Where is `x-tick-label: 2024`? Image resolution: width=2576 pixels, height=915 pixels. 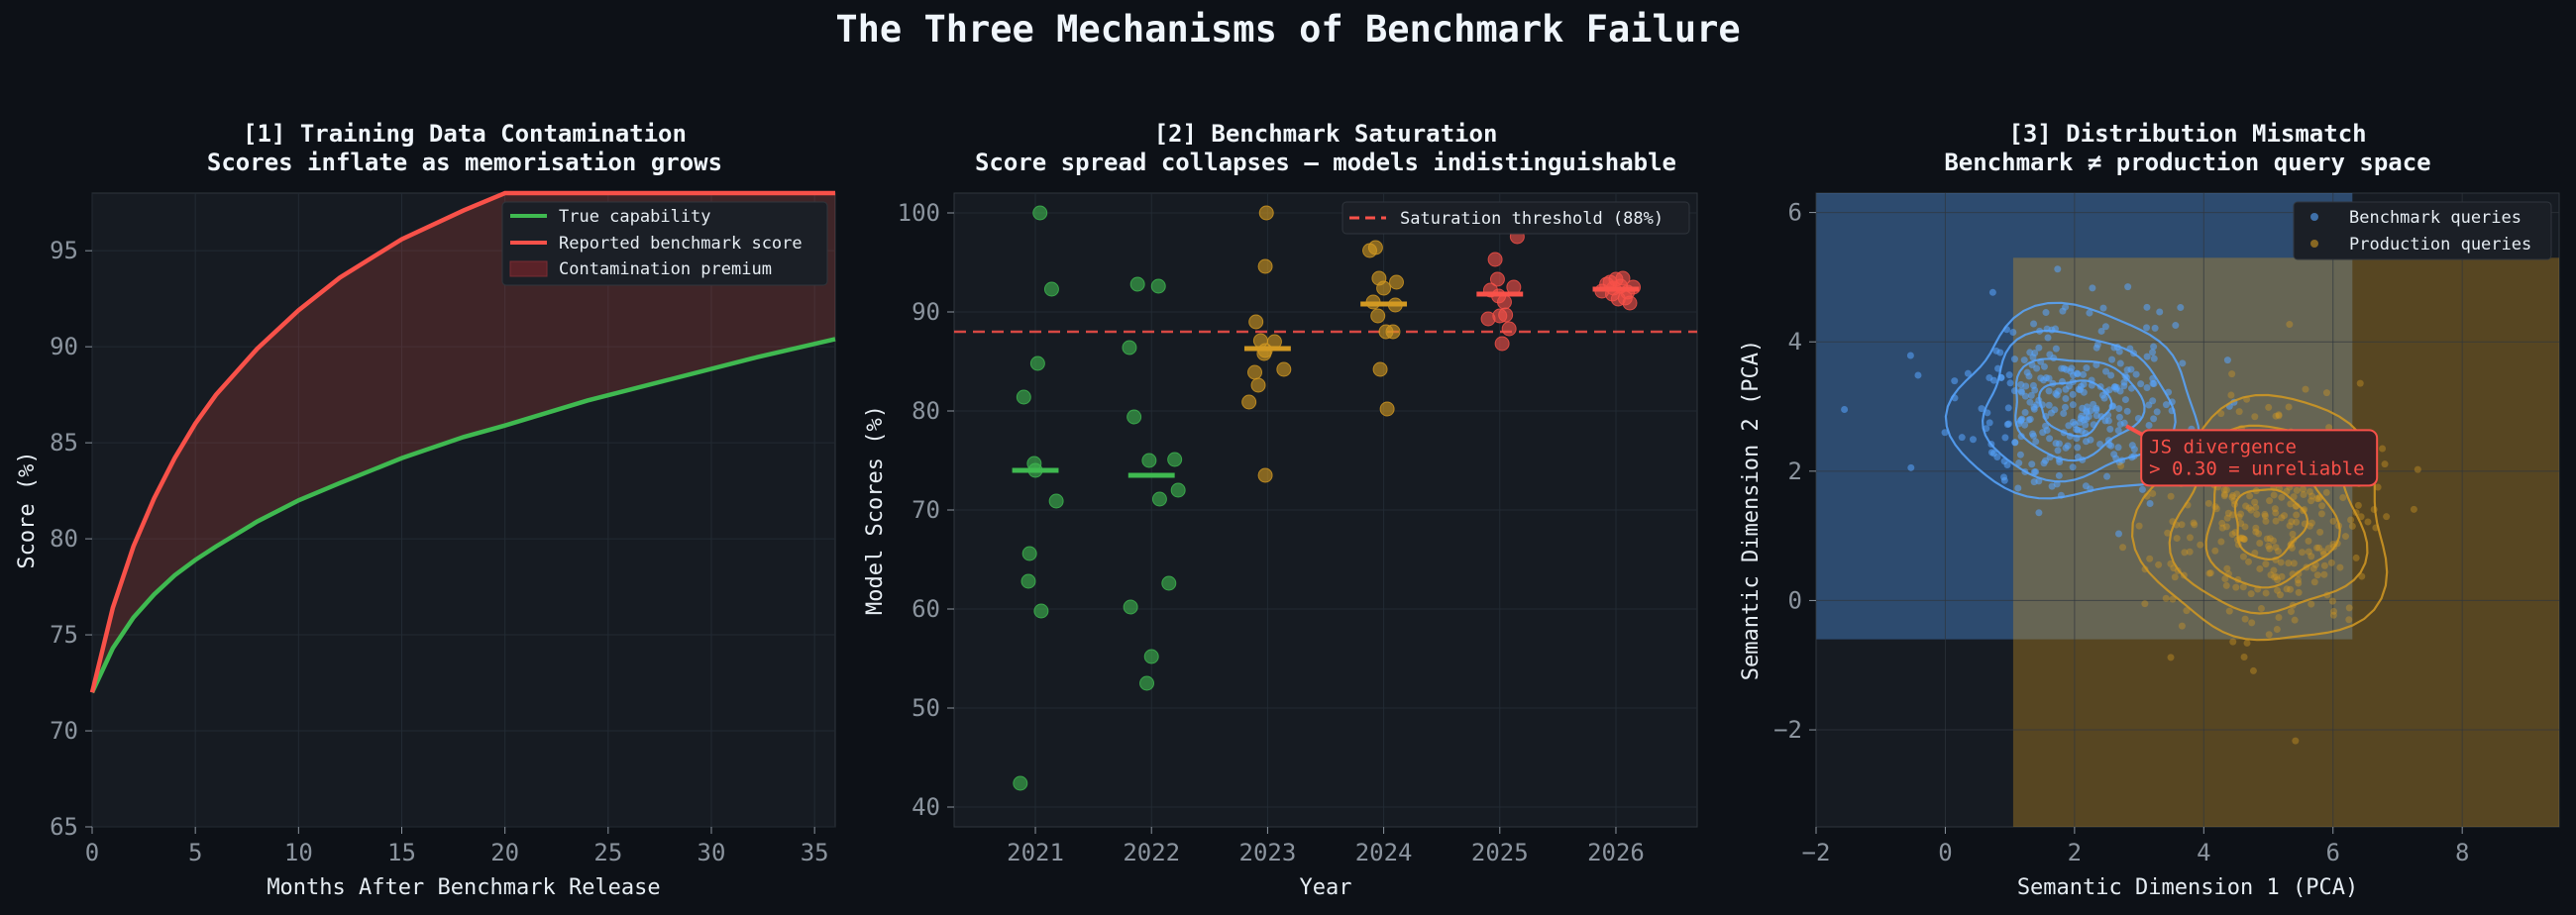 x-tick-label: 2024 is located at coordinates (1384, 853).